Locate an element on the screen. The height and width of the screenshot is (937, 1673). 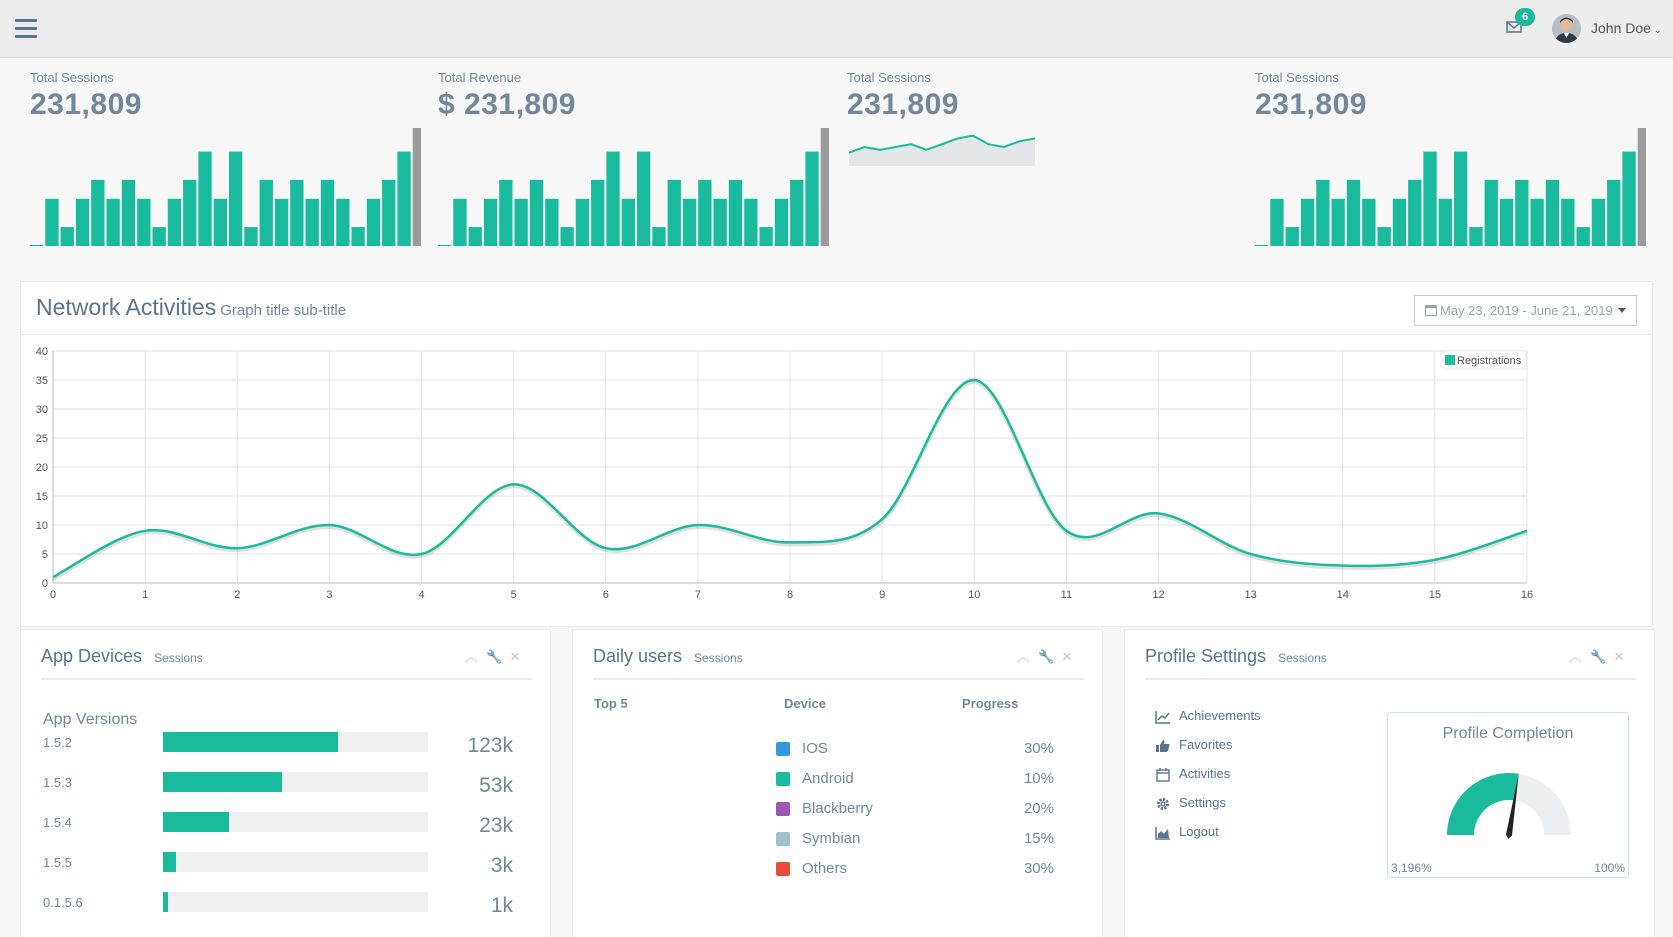
column-header-progress: Progress is located at coordinates (990, 703).